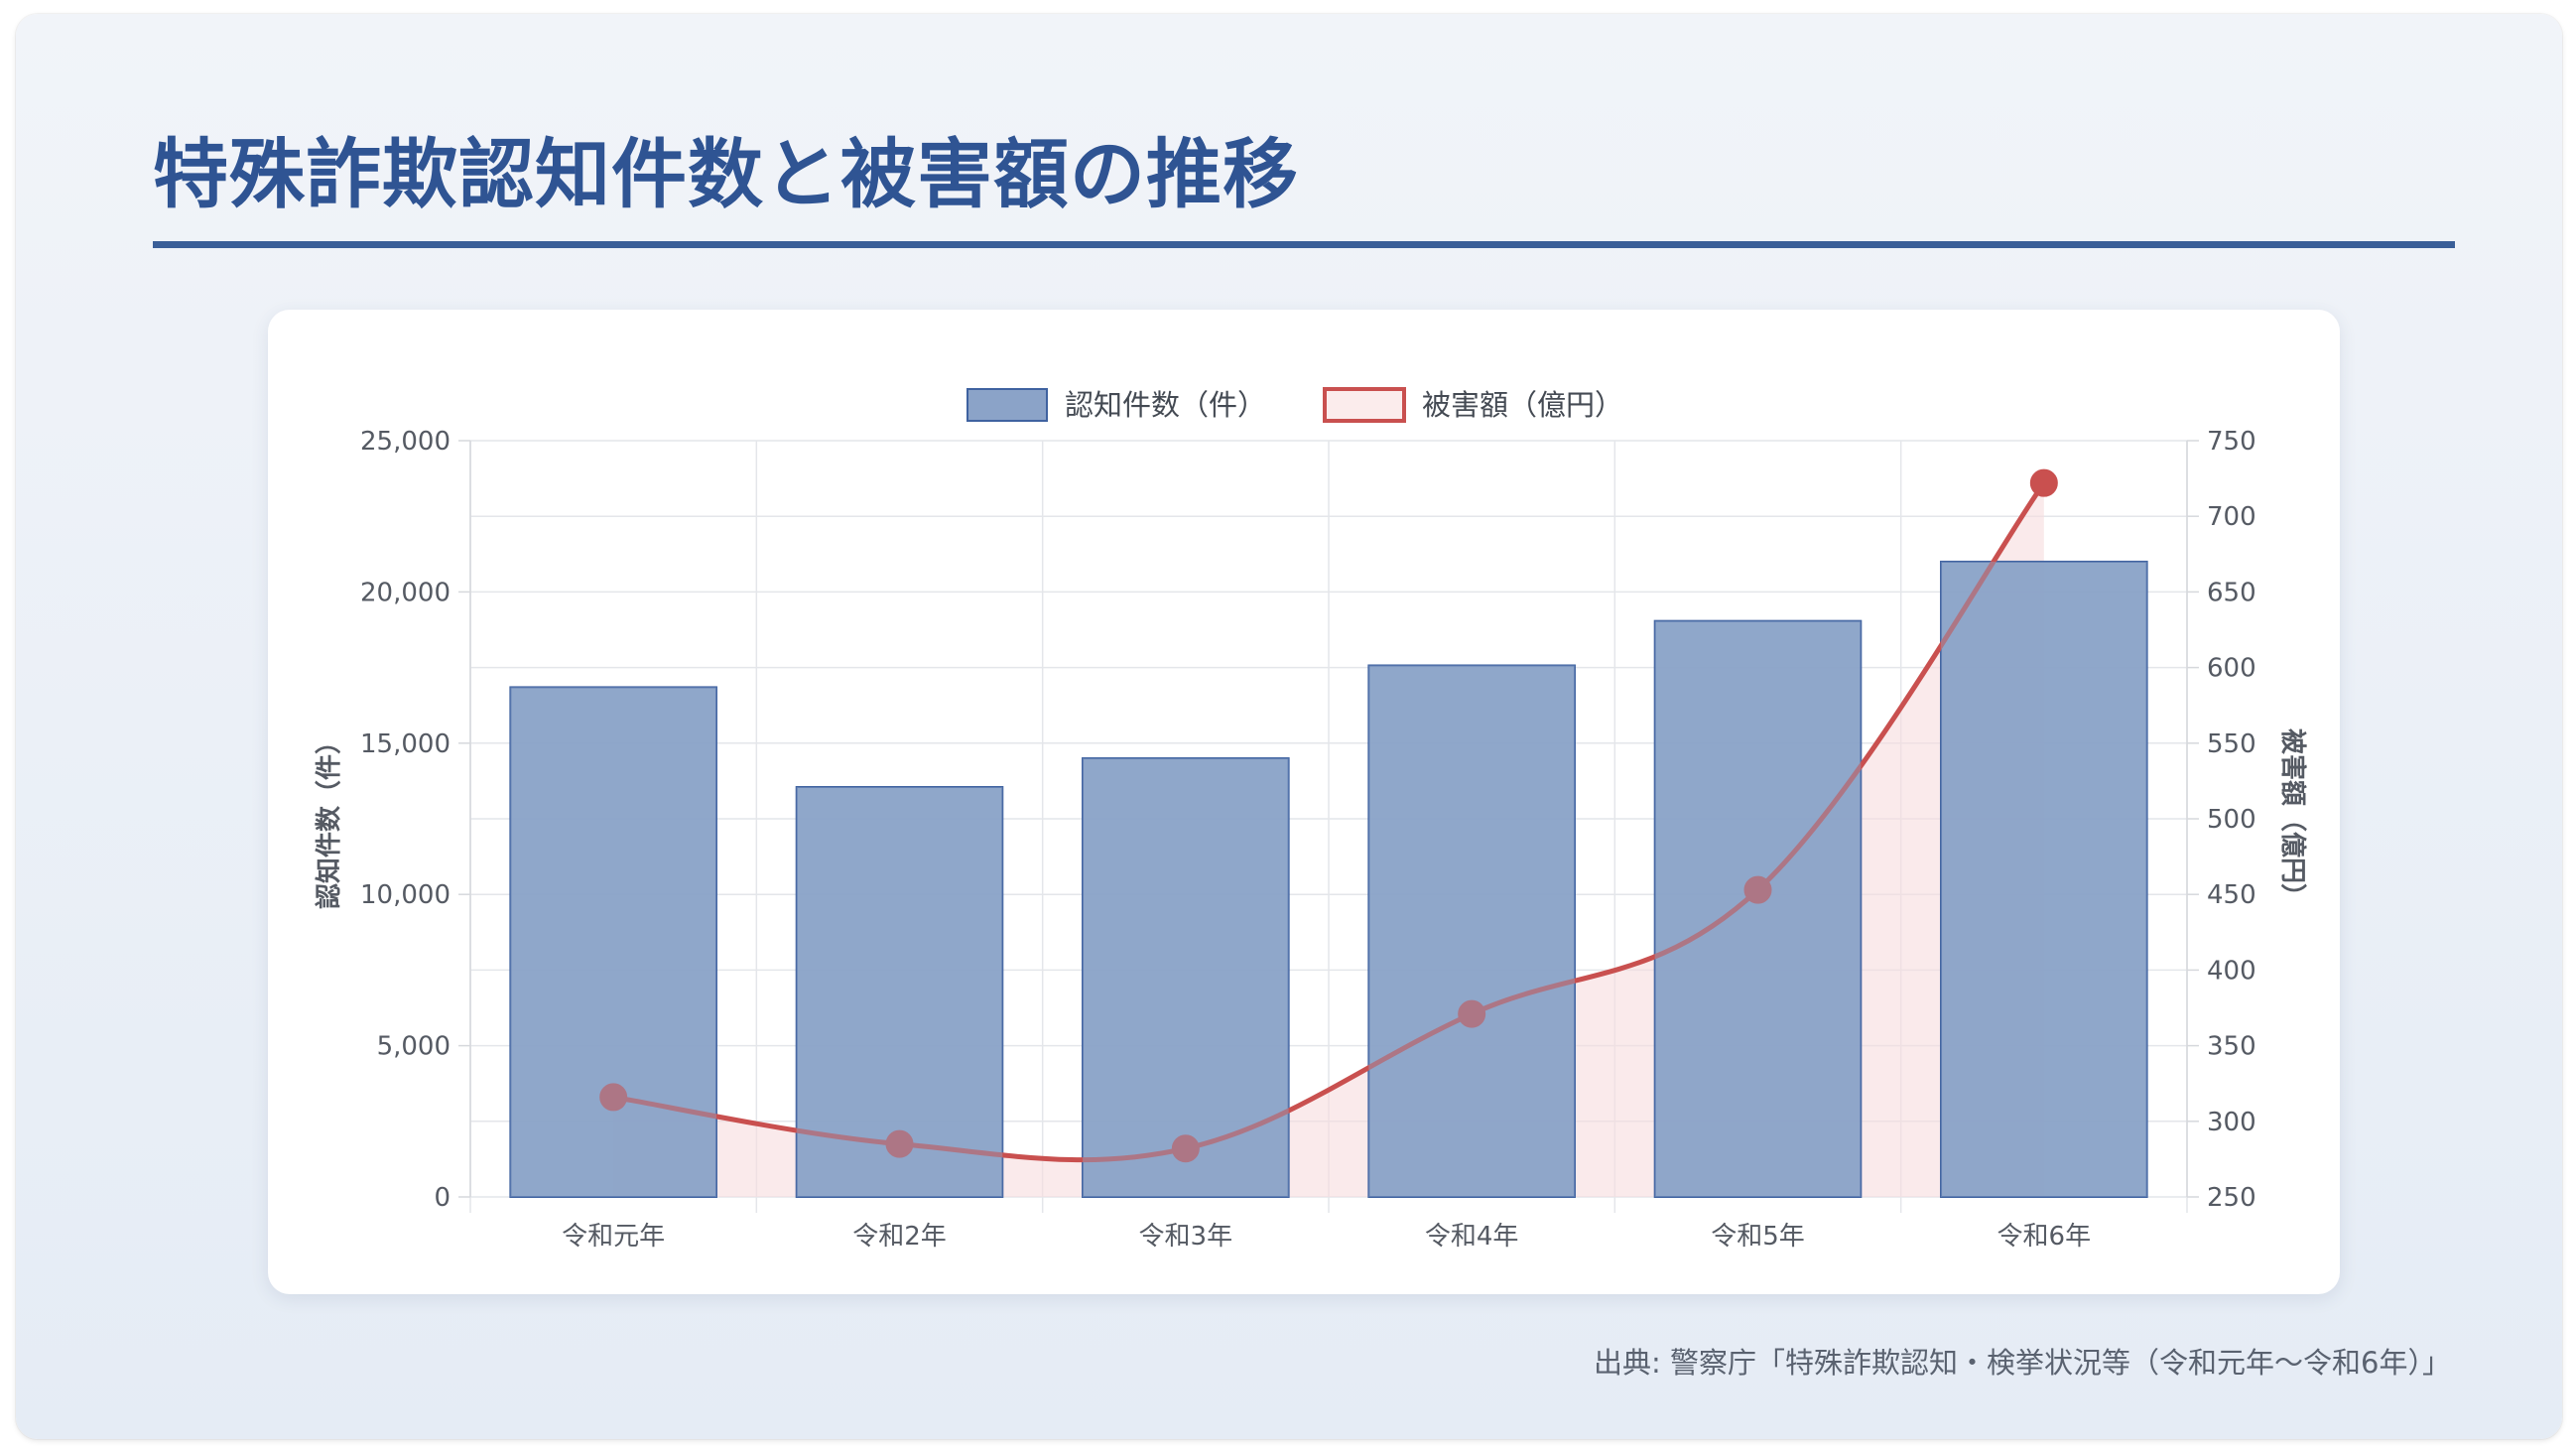 The height and width of the screenshot is (1453, 2576). Describe the element at coordinates (1472, 1237) in the screenshot. I see `x-tick-label: 令和4年` at that location.